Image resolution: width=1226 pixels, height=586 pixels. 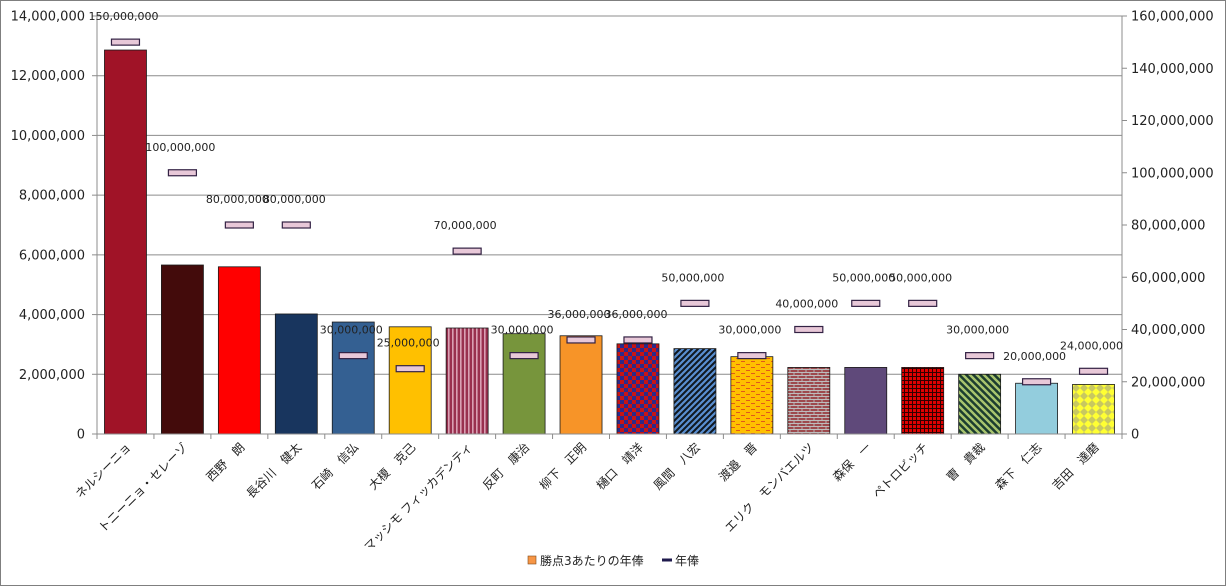 What do you see at coordinates (1091, 345) in the screenshot?
I see `salary-data-label: 24,000,000` at bounding box center [1091, 345].